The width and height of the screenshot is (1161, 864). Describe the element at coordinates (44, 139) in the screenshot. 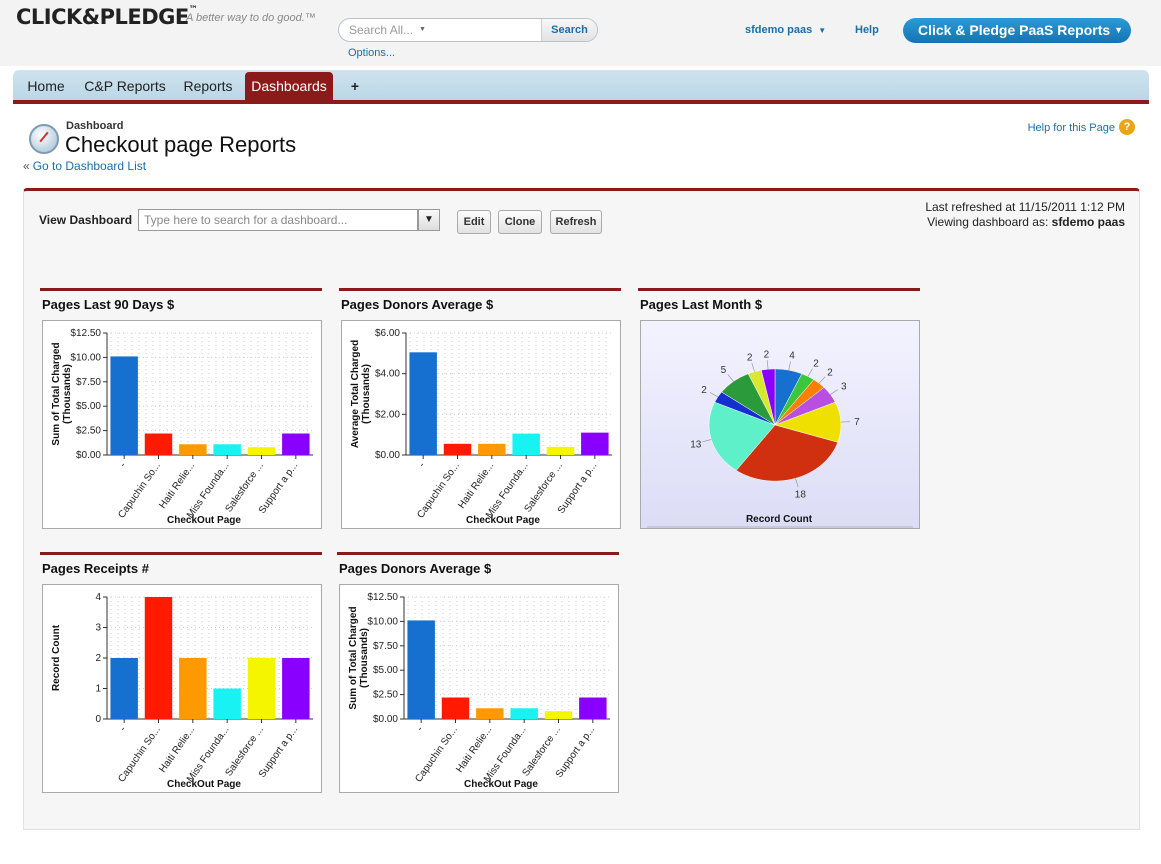

I see `dashboard-gauge-icon` at that location.